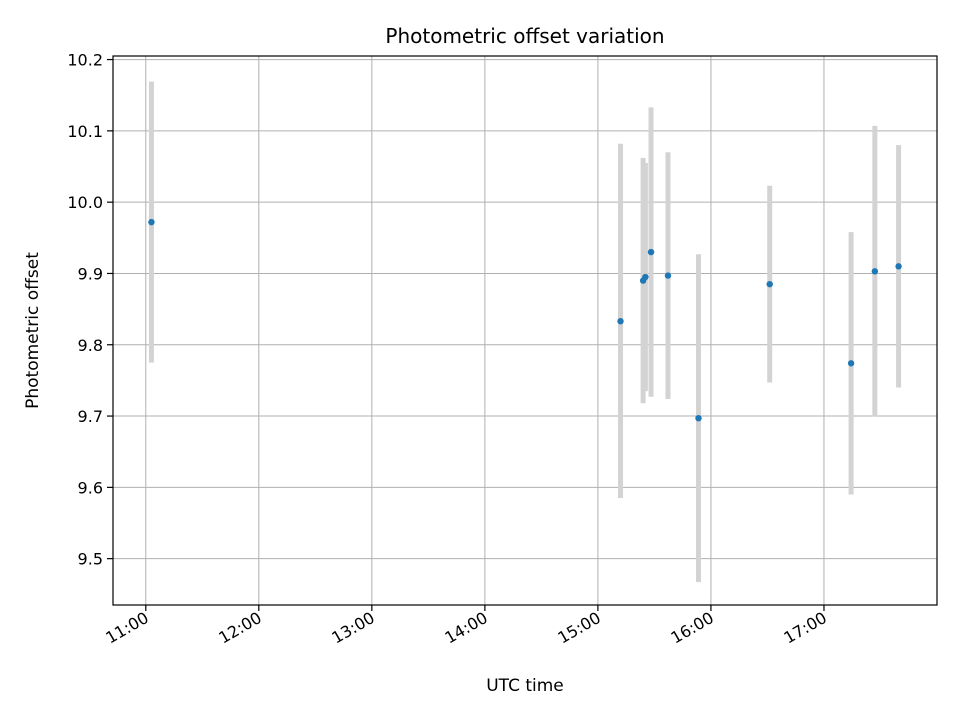  I want to click on x-axis-ticks: 11:00 12:00 13:00 14:00 15:00 16:00 17:00, so click(466, 626).